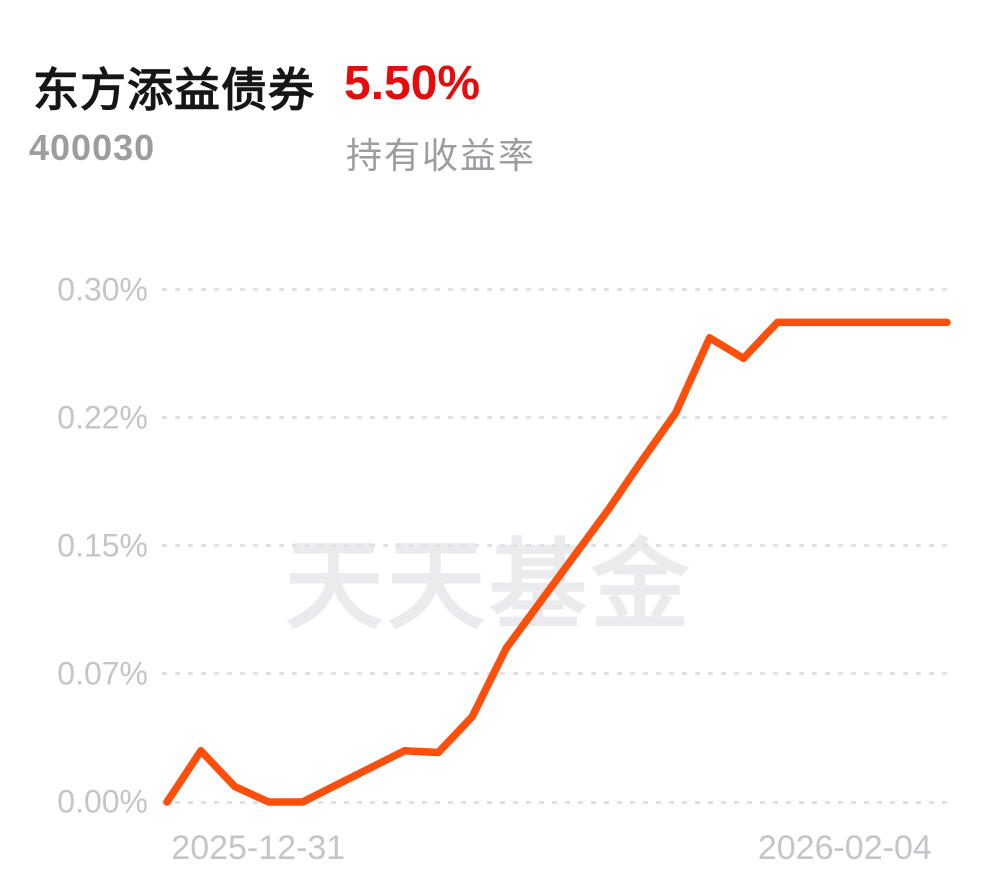 The width and height of the screenshot is (990, 878). I want to click on holding-return-value: 5.50%, so click(412, 83).